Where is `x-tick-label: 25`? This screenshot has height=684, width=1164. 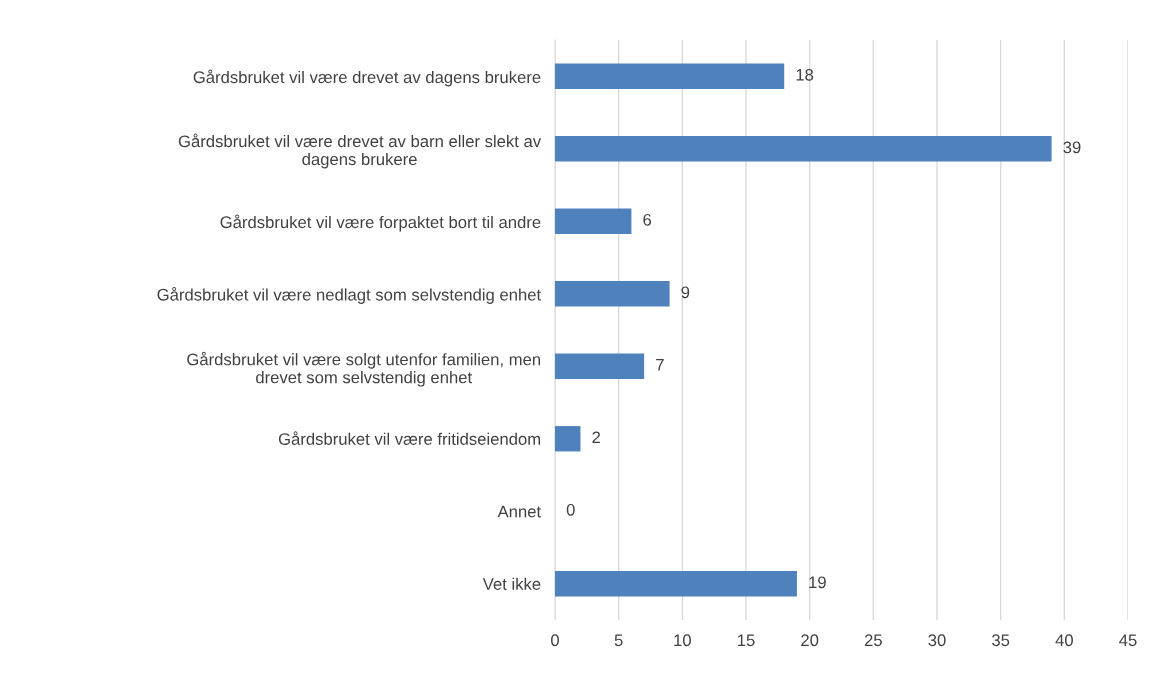 x-tick-label: 25 is located at coordinates (873, 640).